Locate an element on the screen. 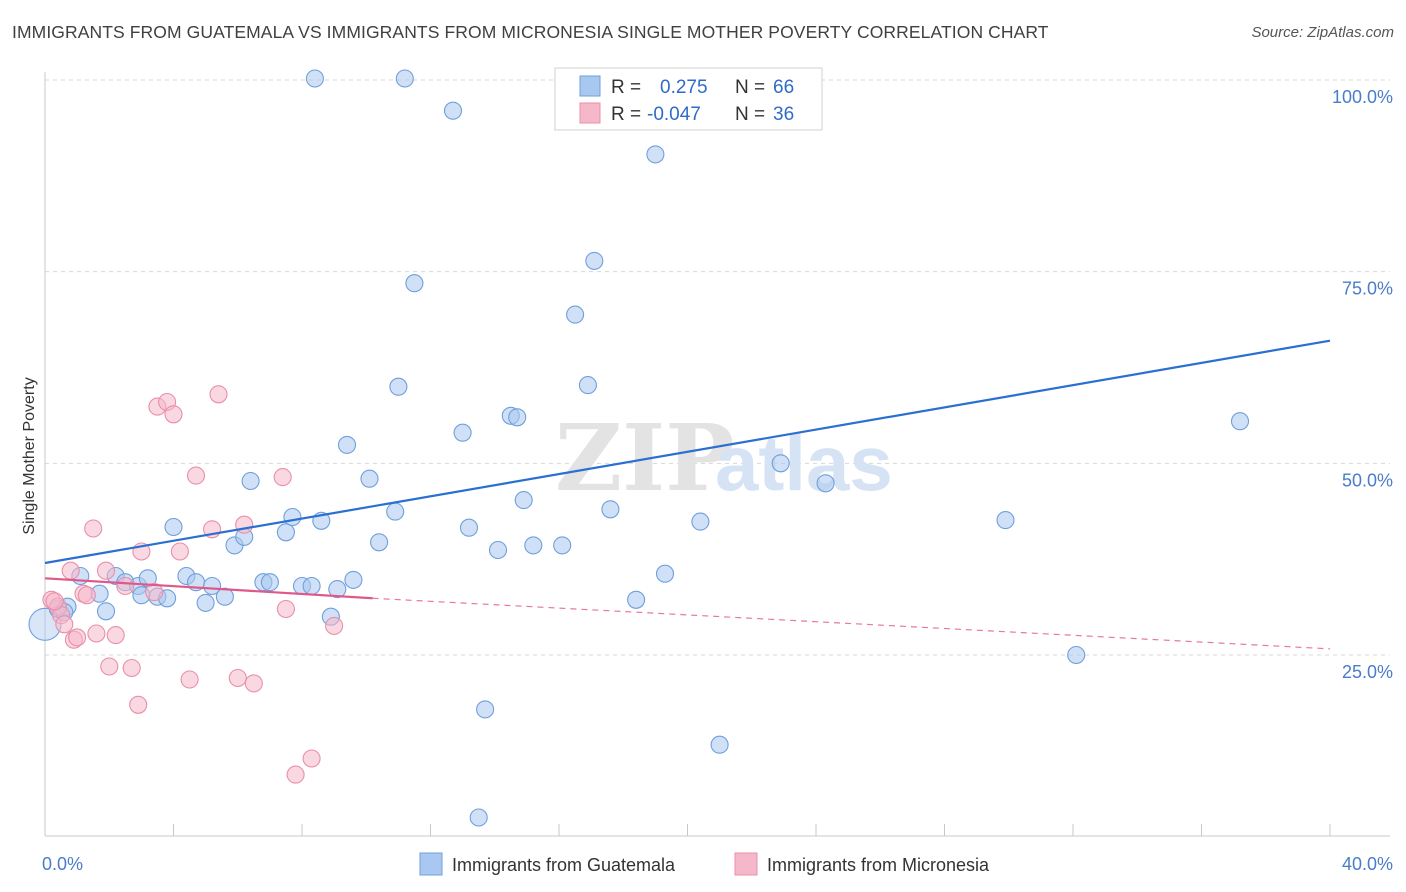 This screenshot has height=892, width=1406. legend-r-label-1: R = is located at coordinates (626, 87).